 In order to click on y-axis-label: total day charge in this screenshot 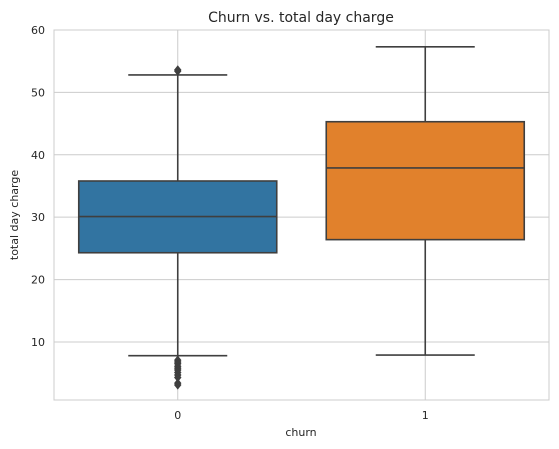, I will do `click(14, 215)`.